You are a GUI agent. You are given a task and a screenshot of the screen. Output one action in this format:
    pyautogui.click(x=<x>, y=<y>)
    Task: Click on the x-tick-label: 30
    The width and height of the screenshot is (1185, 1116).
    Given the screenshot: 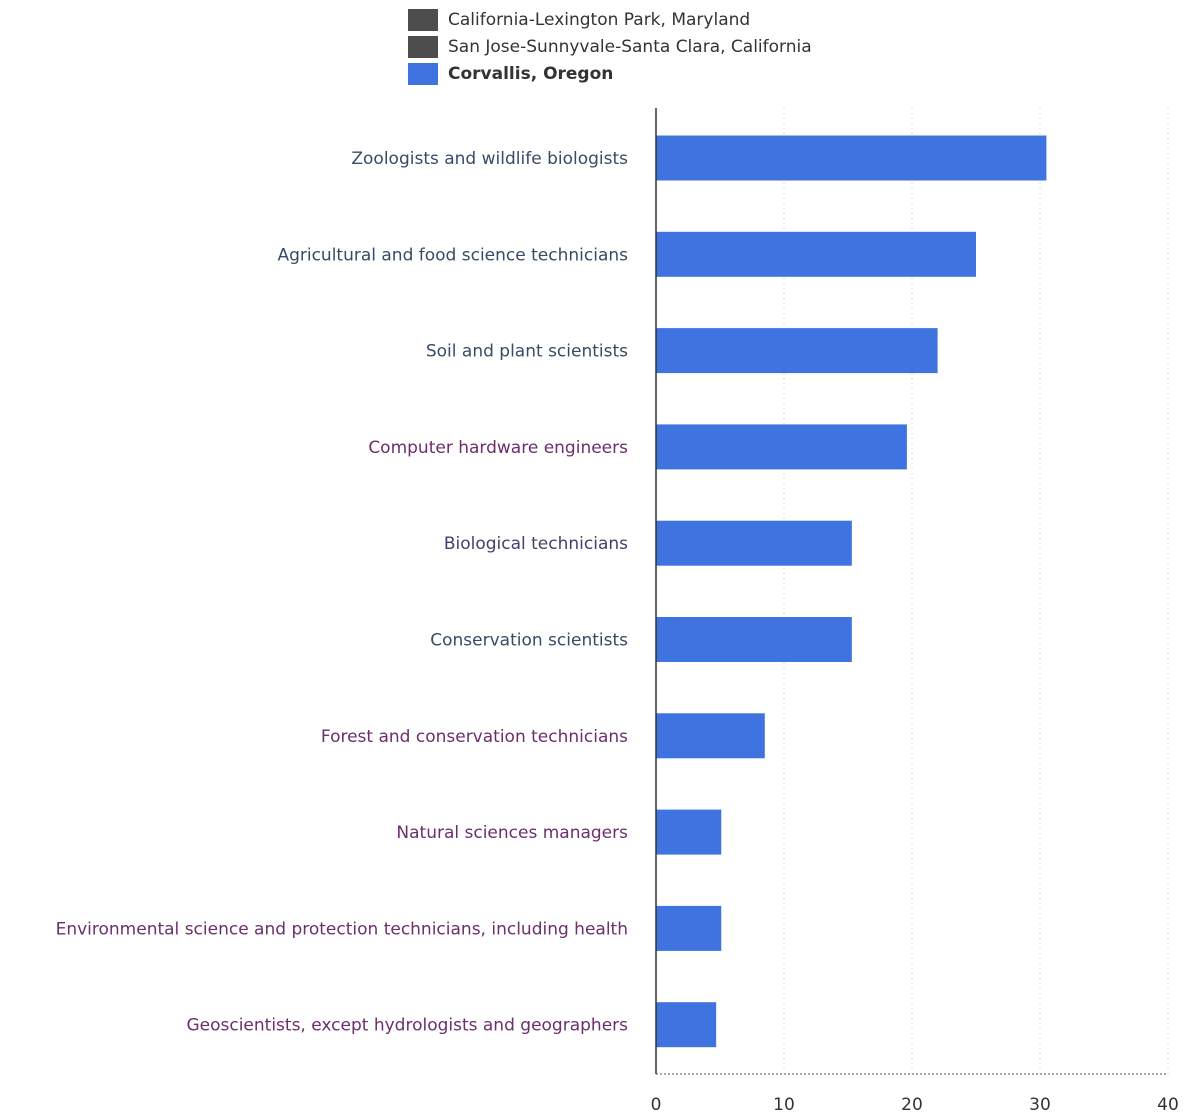 What is the action you would take?
    pyautogui.click(x=1040, y=1105)
    